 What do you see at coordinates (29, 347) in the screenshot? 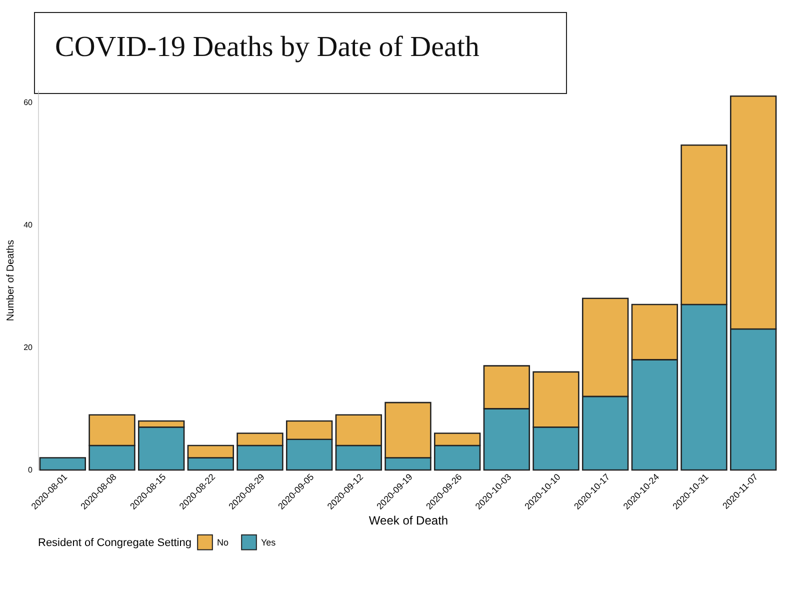
I see `y-tick-label: 20` at bounding box center [29, 347].